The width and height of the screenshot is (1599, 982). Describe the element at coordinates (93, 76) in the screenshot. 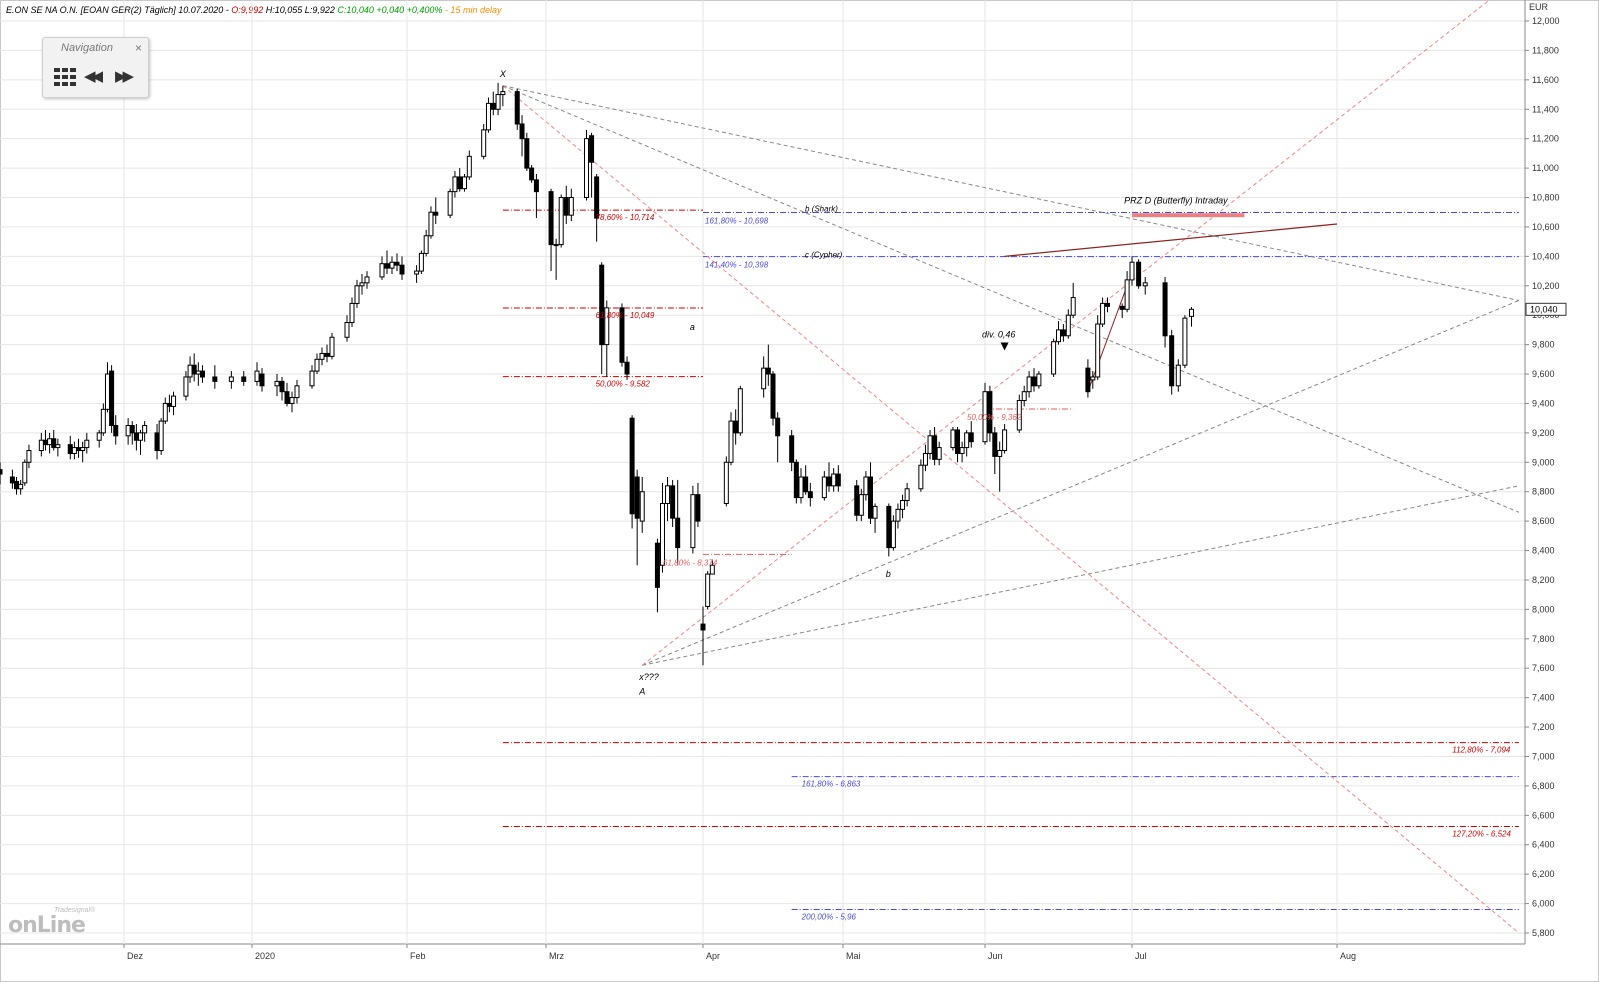

I see `rewind-icon: ◀◀` at that location.